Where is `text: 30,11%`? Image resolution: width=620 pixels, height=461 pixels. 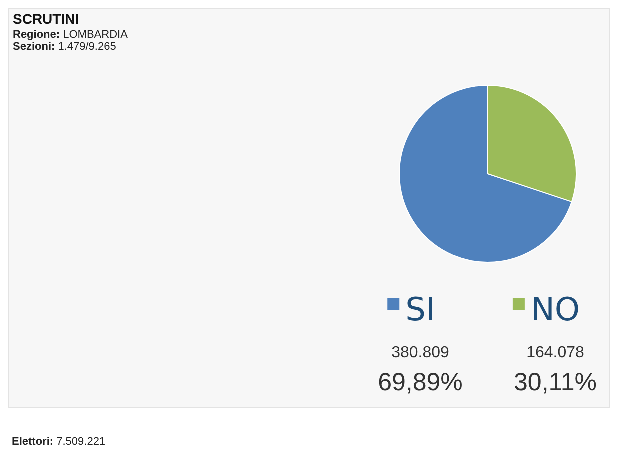
text: 30,11% is located at coordinates (555, 382).